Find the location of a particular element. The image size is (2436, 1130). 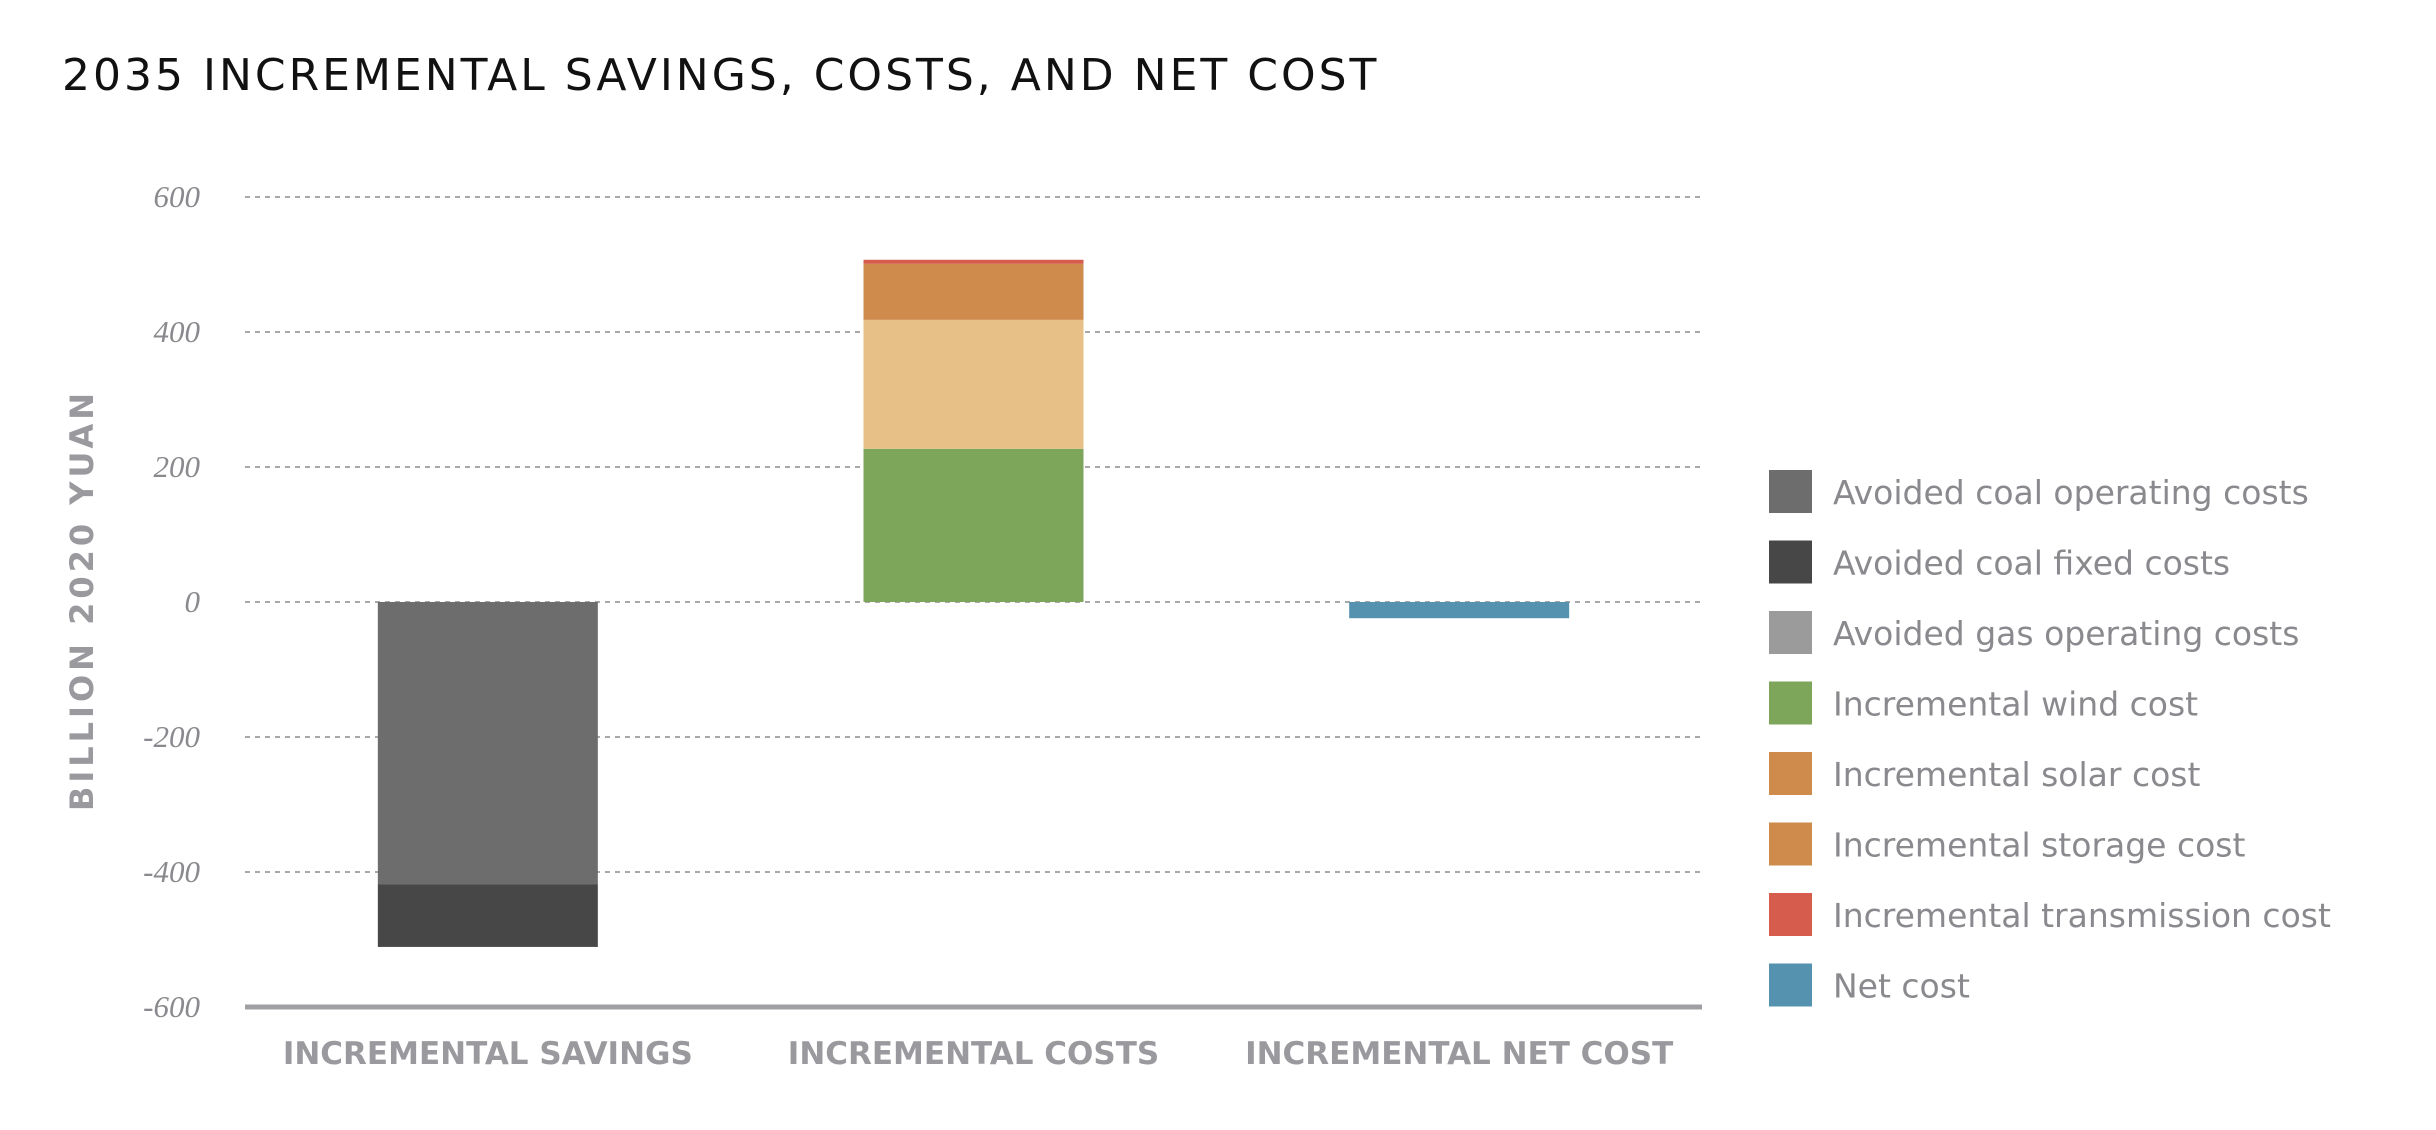

y-axis-ticks: 600 400 200 0 -200 -400 -600 is located at coordinates (171, 601).